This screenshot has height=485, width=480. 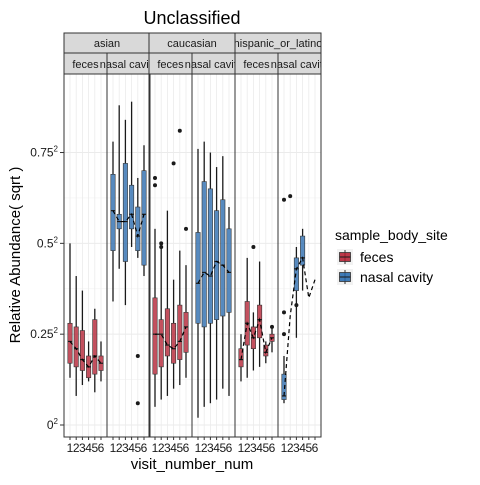 I want to click on chart-title: Unclassified, so click(x=191, y=18).